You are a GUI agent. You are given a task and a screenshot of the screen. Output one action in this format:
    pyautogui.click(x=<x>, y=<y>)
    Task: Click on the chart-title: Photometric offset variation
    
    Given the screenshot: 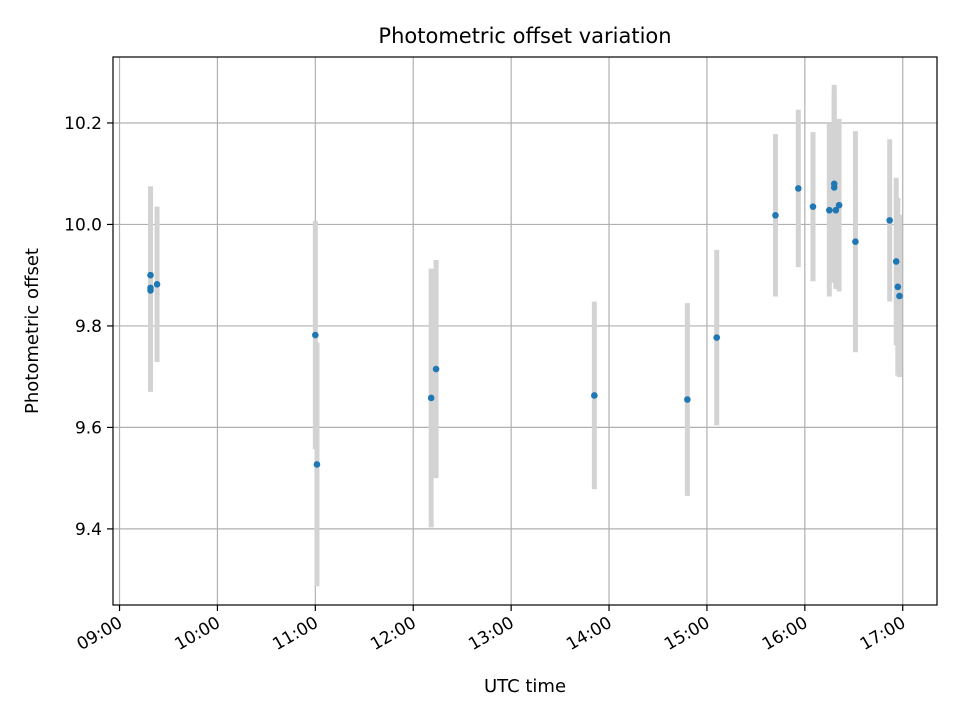 What is the action you would take?
    pyautogui.click(x=524, y=36)
    